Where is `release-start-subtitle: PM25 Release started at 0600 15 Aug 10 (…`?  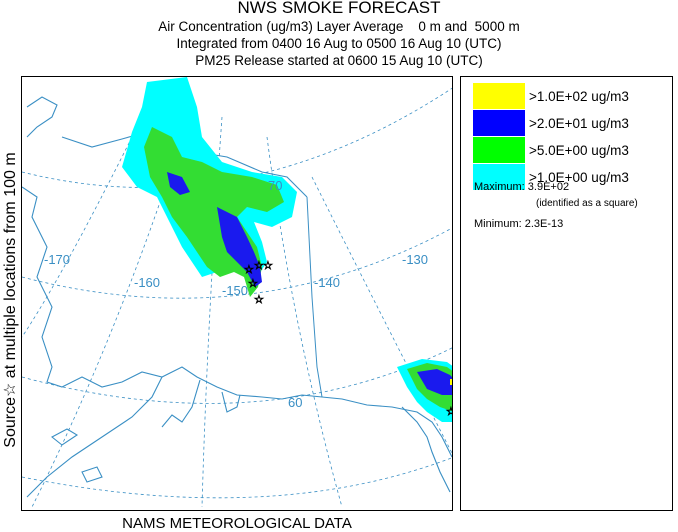 release-start-subtitle: PM25 Release started at 0600 15 Aug 10 (… is located at coordinates (339, 60).